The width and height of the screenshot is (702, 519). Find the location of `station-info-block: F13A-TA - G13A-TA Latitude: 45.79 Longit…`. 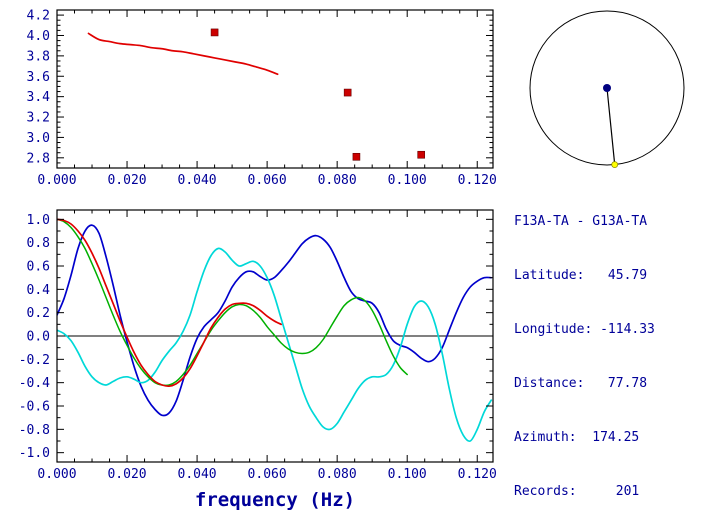

station-info-block: F13A-TA - G13A-TA Latitude: 45.79 Longit… is located at coordinates (584, 348).